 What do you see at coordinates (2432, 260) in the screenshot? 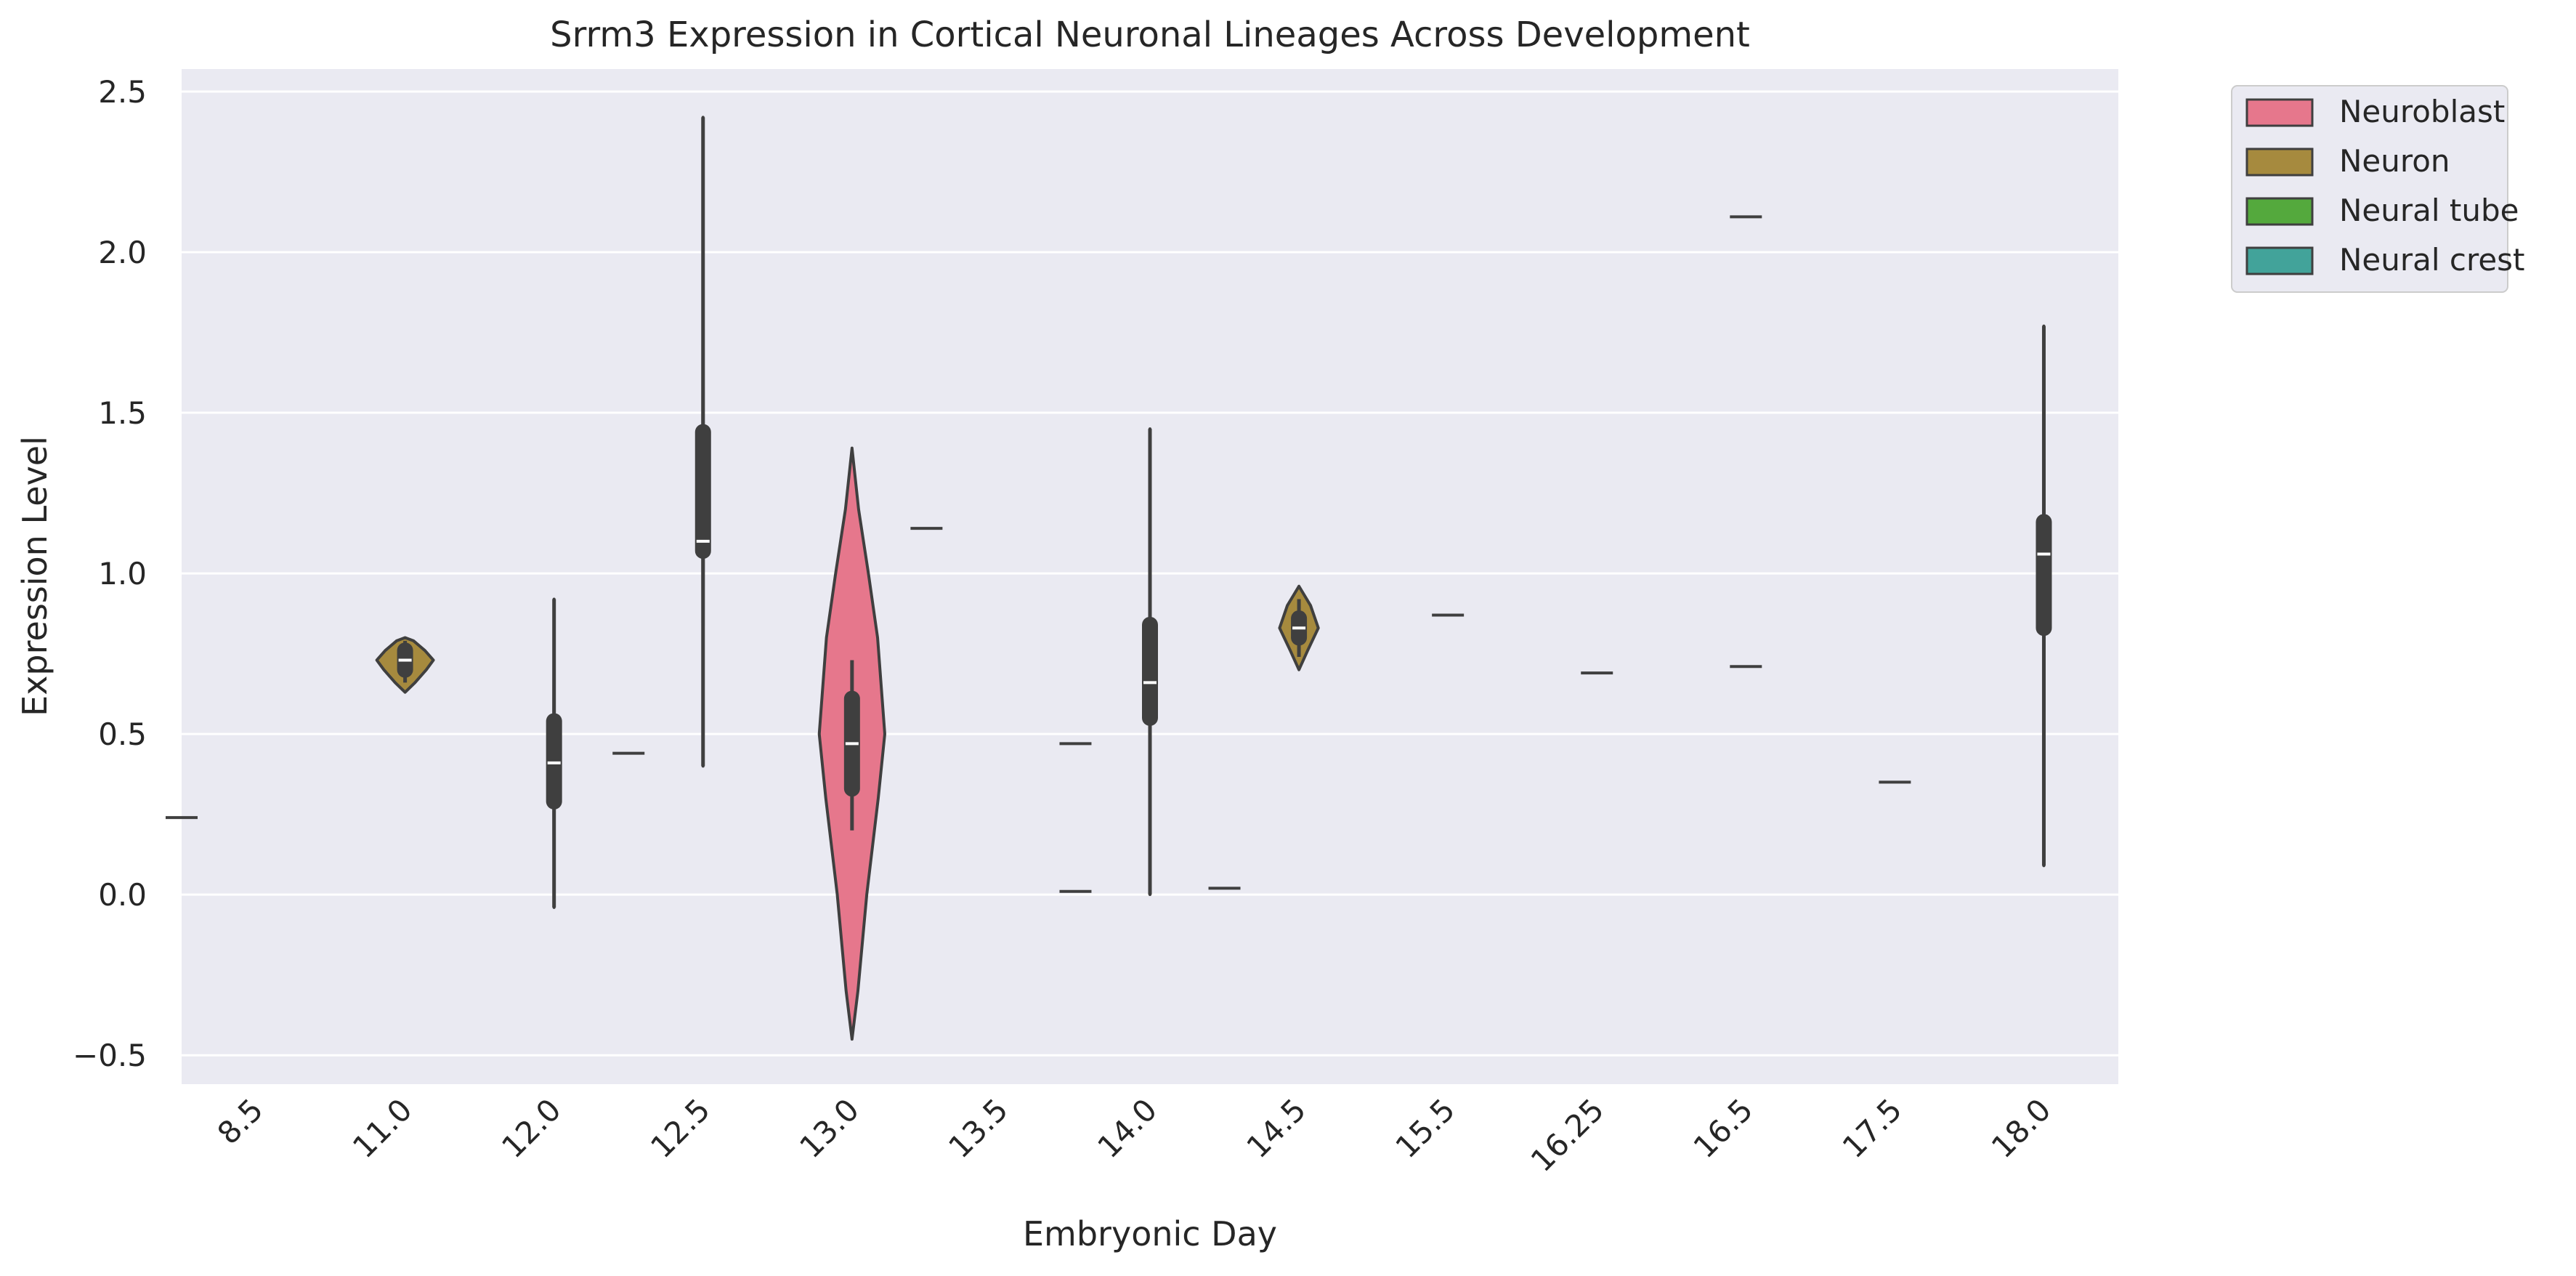
I see `legend-label: Neural crest` at bounding box center [2432, 260].